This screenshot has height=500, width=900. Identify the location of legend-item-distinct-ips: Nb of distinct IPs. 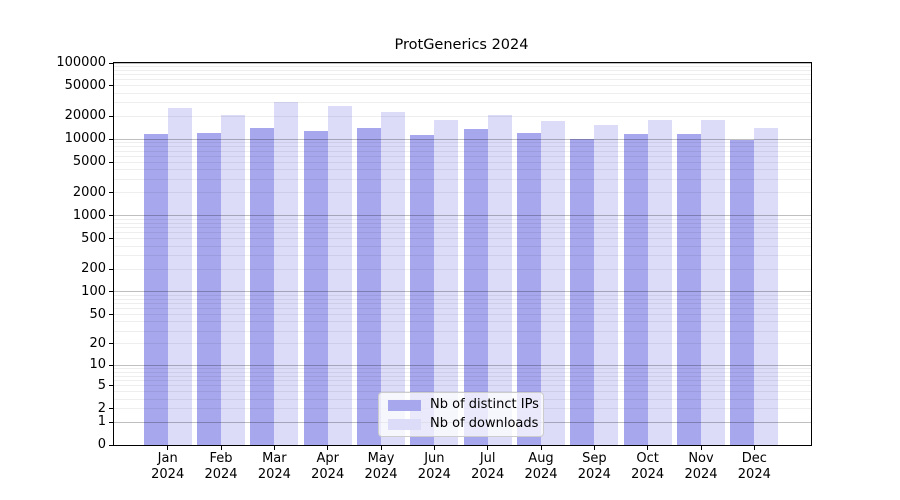
(465, 405).